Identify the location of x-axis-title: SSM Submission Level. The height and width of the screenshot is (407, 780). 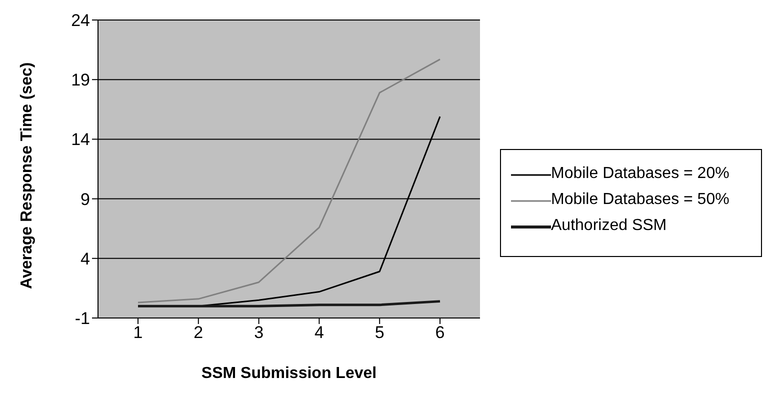
(289, 373).